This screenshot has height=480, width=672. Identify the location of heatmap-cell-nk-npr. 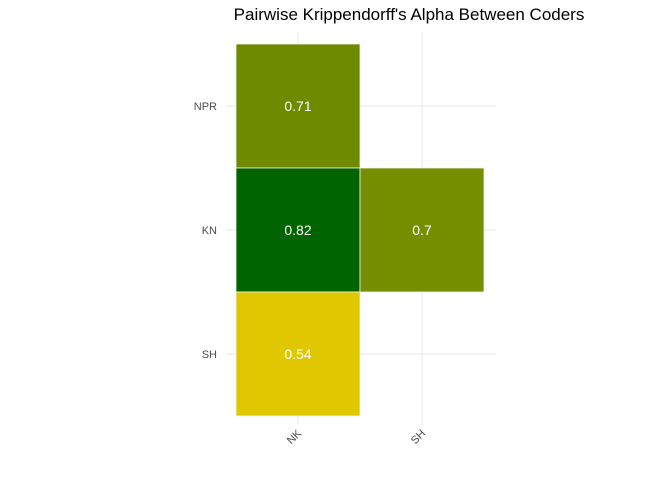
(298, 106).